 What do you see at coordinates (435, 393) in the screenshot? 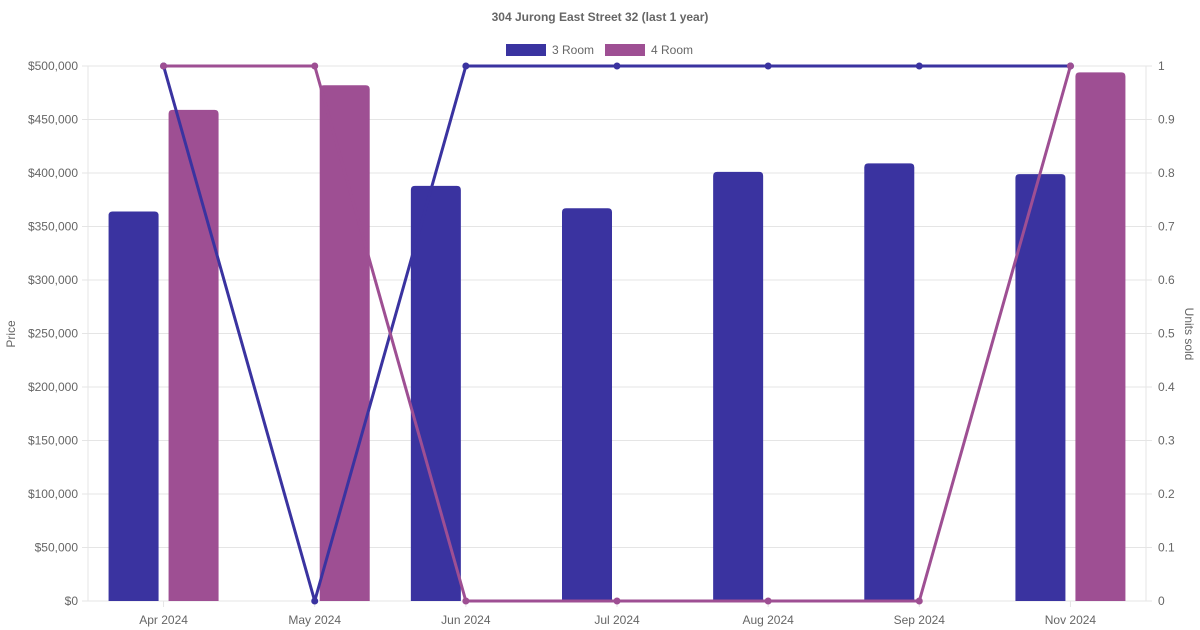
I see `bar-3-room-jun-2024` at bounding box center [435, 393].